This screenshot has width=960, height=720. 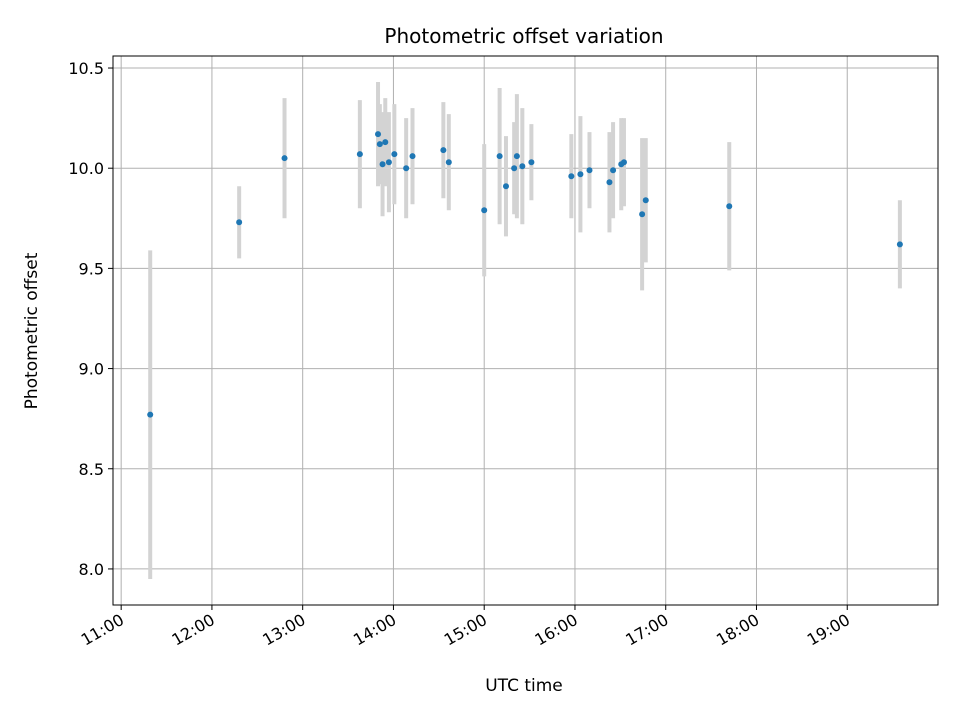 What do you see at coordinates (86, 68) in the screenshot?
I see `y-tick-label: 10.5` at bounding box center [86, 68].